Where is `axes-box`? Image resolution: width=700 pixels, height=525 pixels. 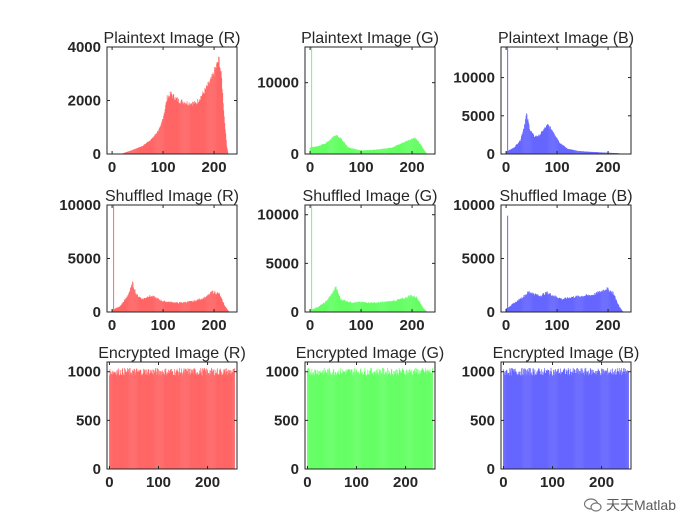
axes-box is located at coordinates (566, 415).